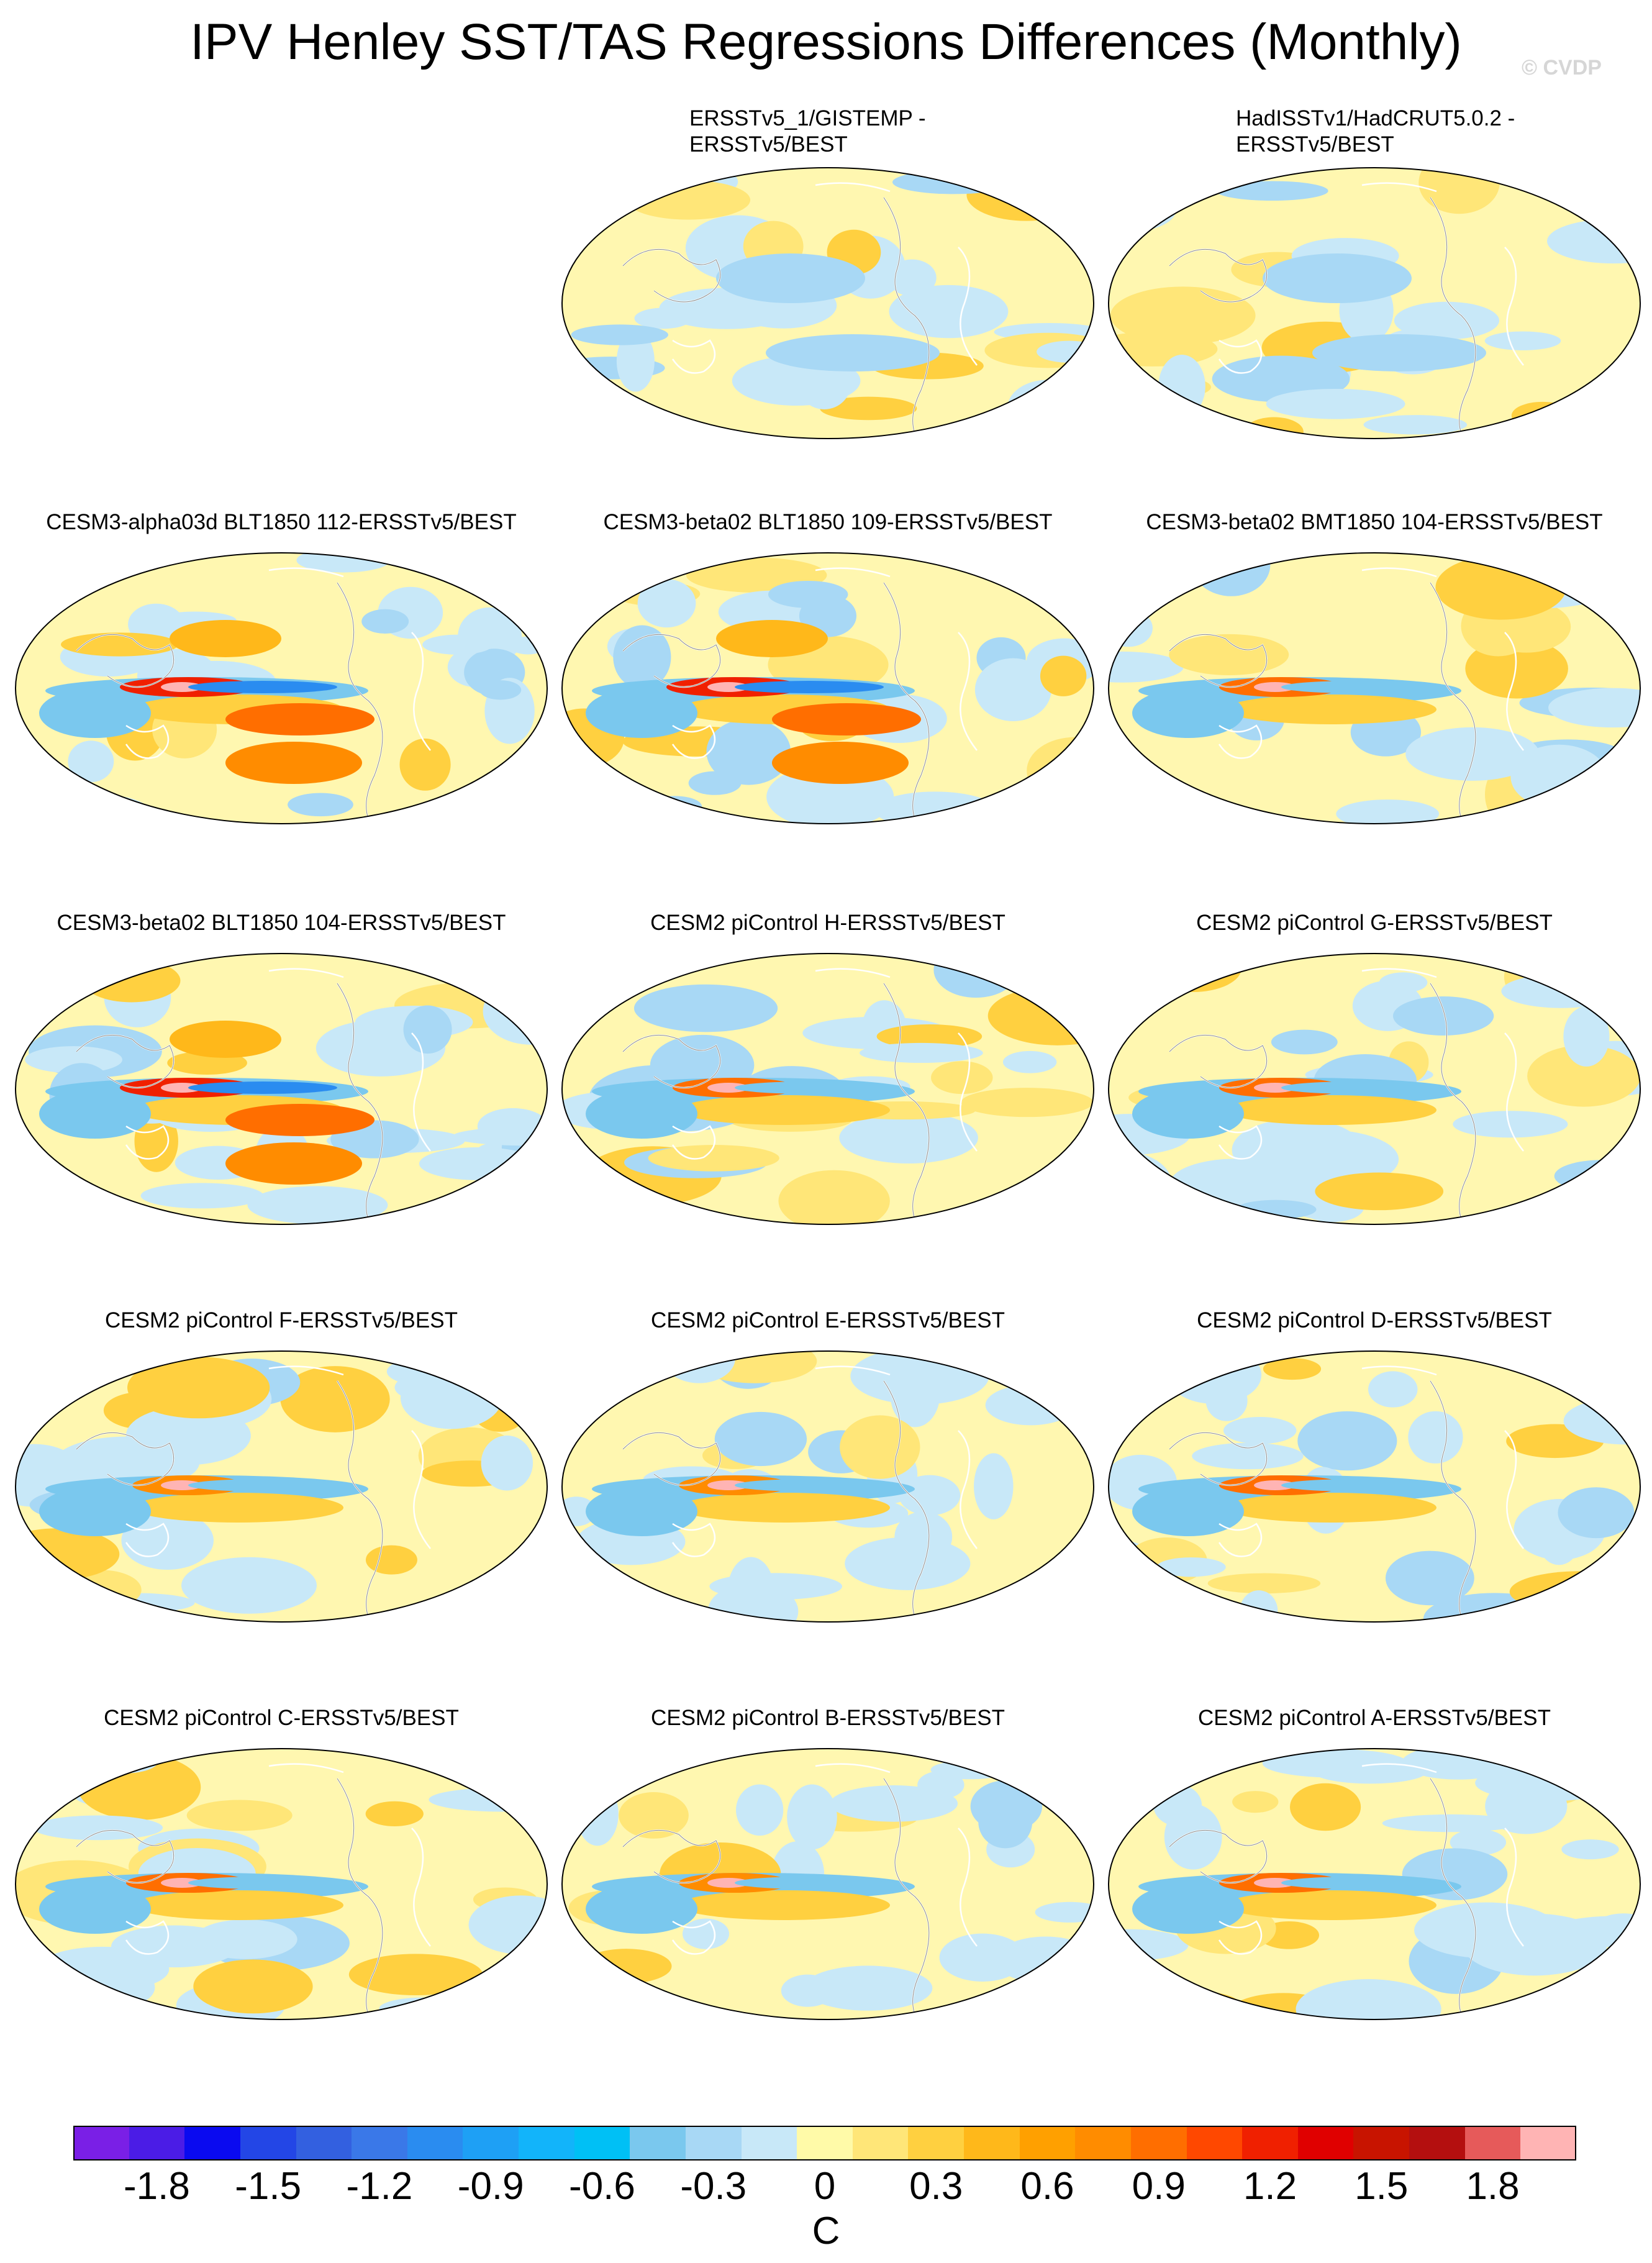 Image resolution: width=1652 pixels, height=2263 pixels. What do you see at coordinates (1435, 132) in the screenshot?
I see `panel-title: HadISSTv1/HadCRUT5.0.2 - ERSSTv5/BEST` at bounding box center [1435, 132].